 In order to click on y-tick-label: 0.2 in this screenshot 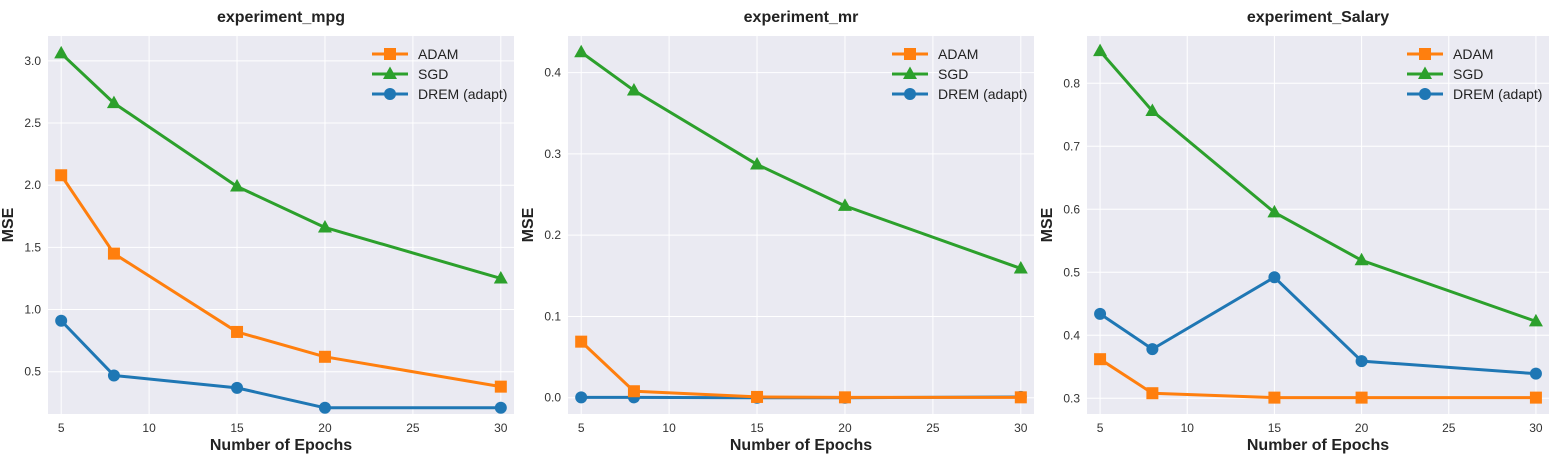, I will do `click(552, 235)`.